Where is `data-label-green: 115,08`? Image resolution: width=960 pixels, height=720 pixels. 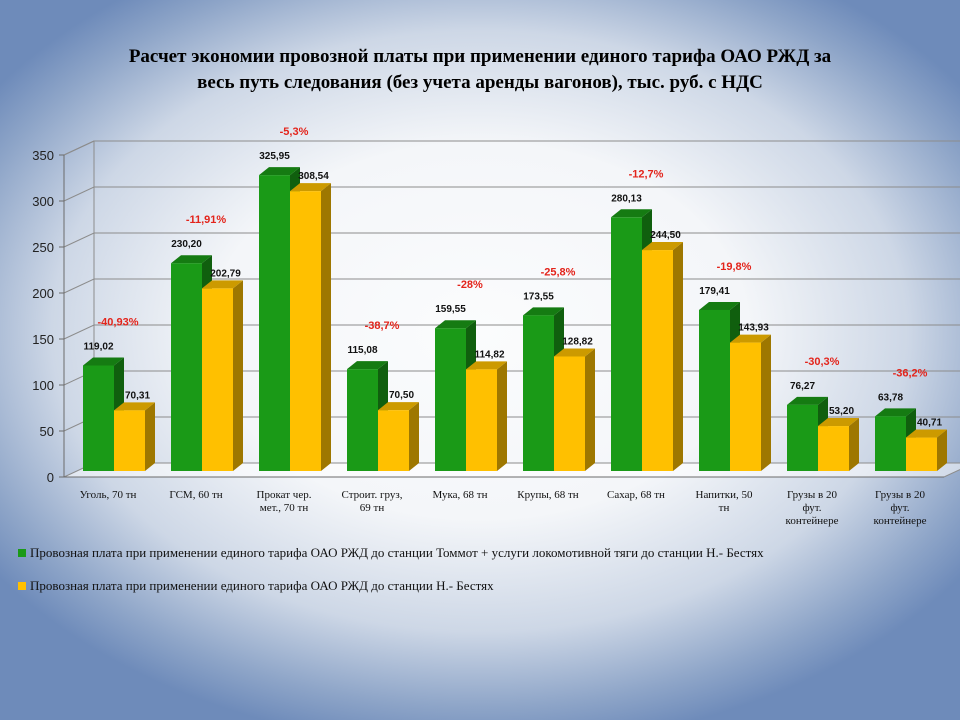 data-label-green: 115,08 is located at coordinates (362, 350).